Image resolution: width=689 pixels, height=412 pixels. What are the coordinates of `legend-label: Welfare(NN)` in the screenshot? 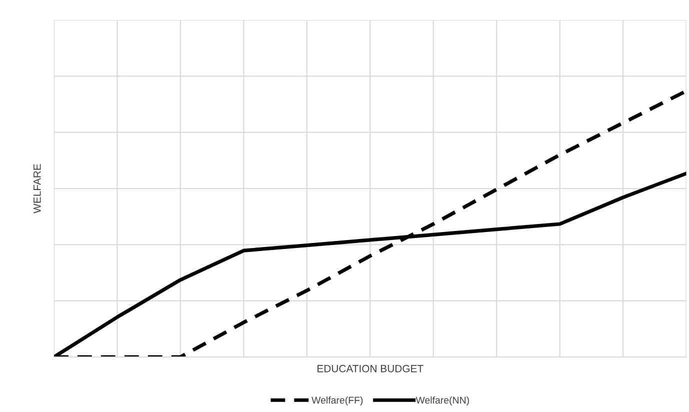 It's located at (442, 401).